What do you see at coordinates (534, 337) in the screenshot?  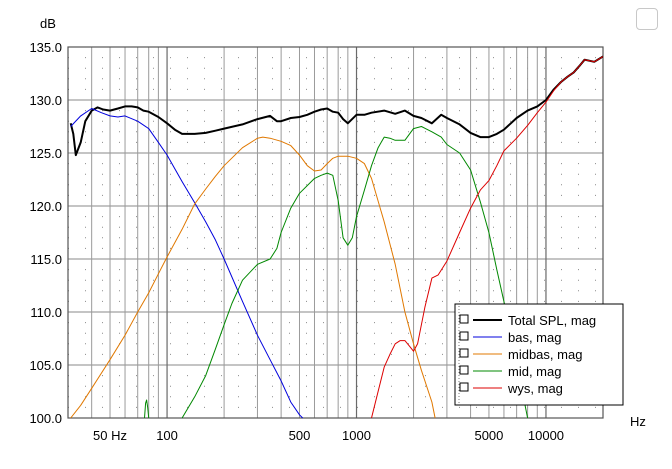 I see `legend-label: bas, mag` at bounding box center [534, 337].